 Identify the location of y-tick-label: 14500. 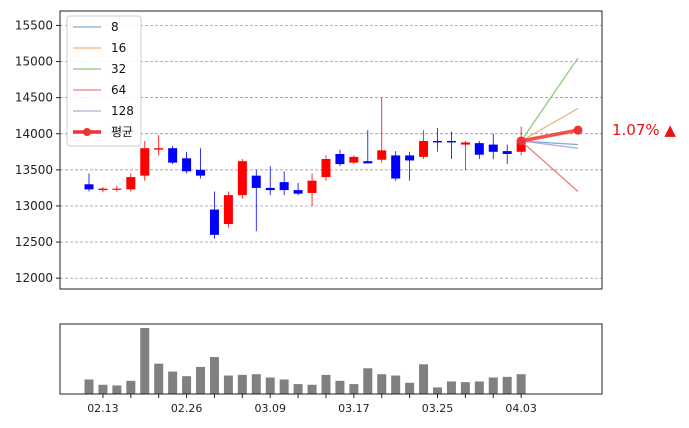
(34, 98).